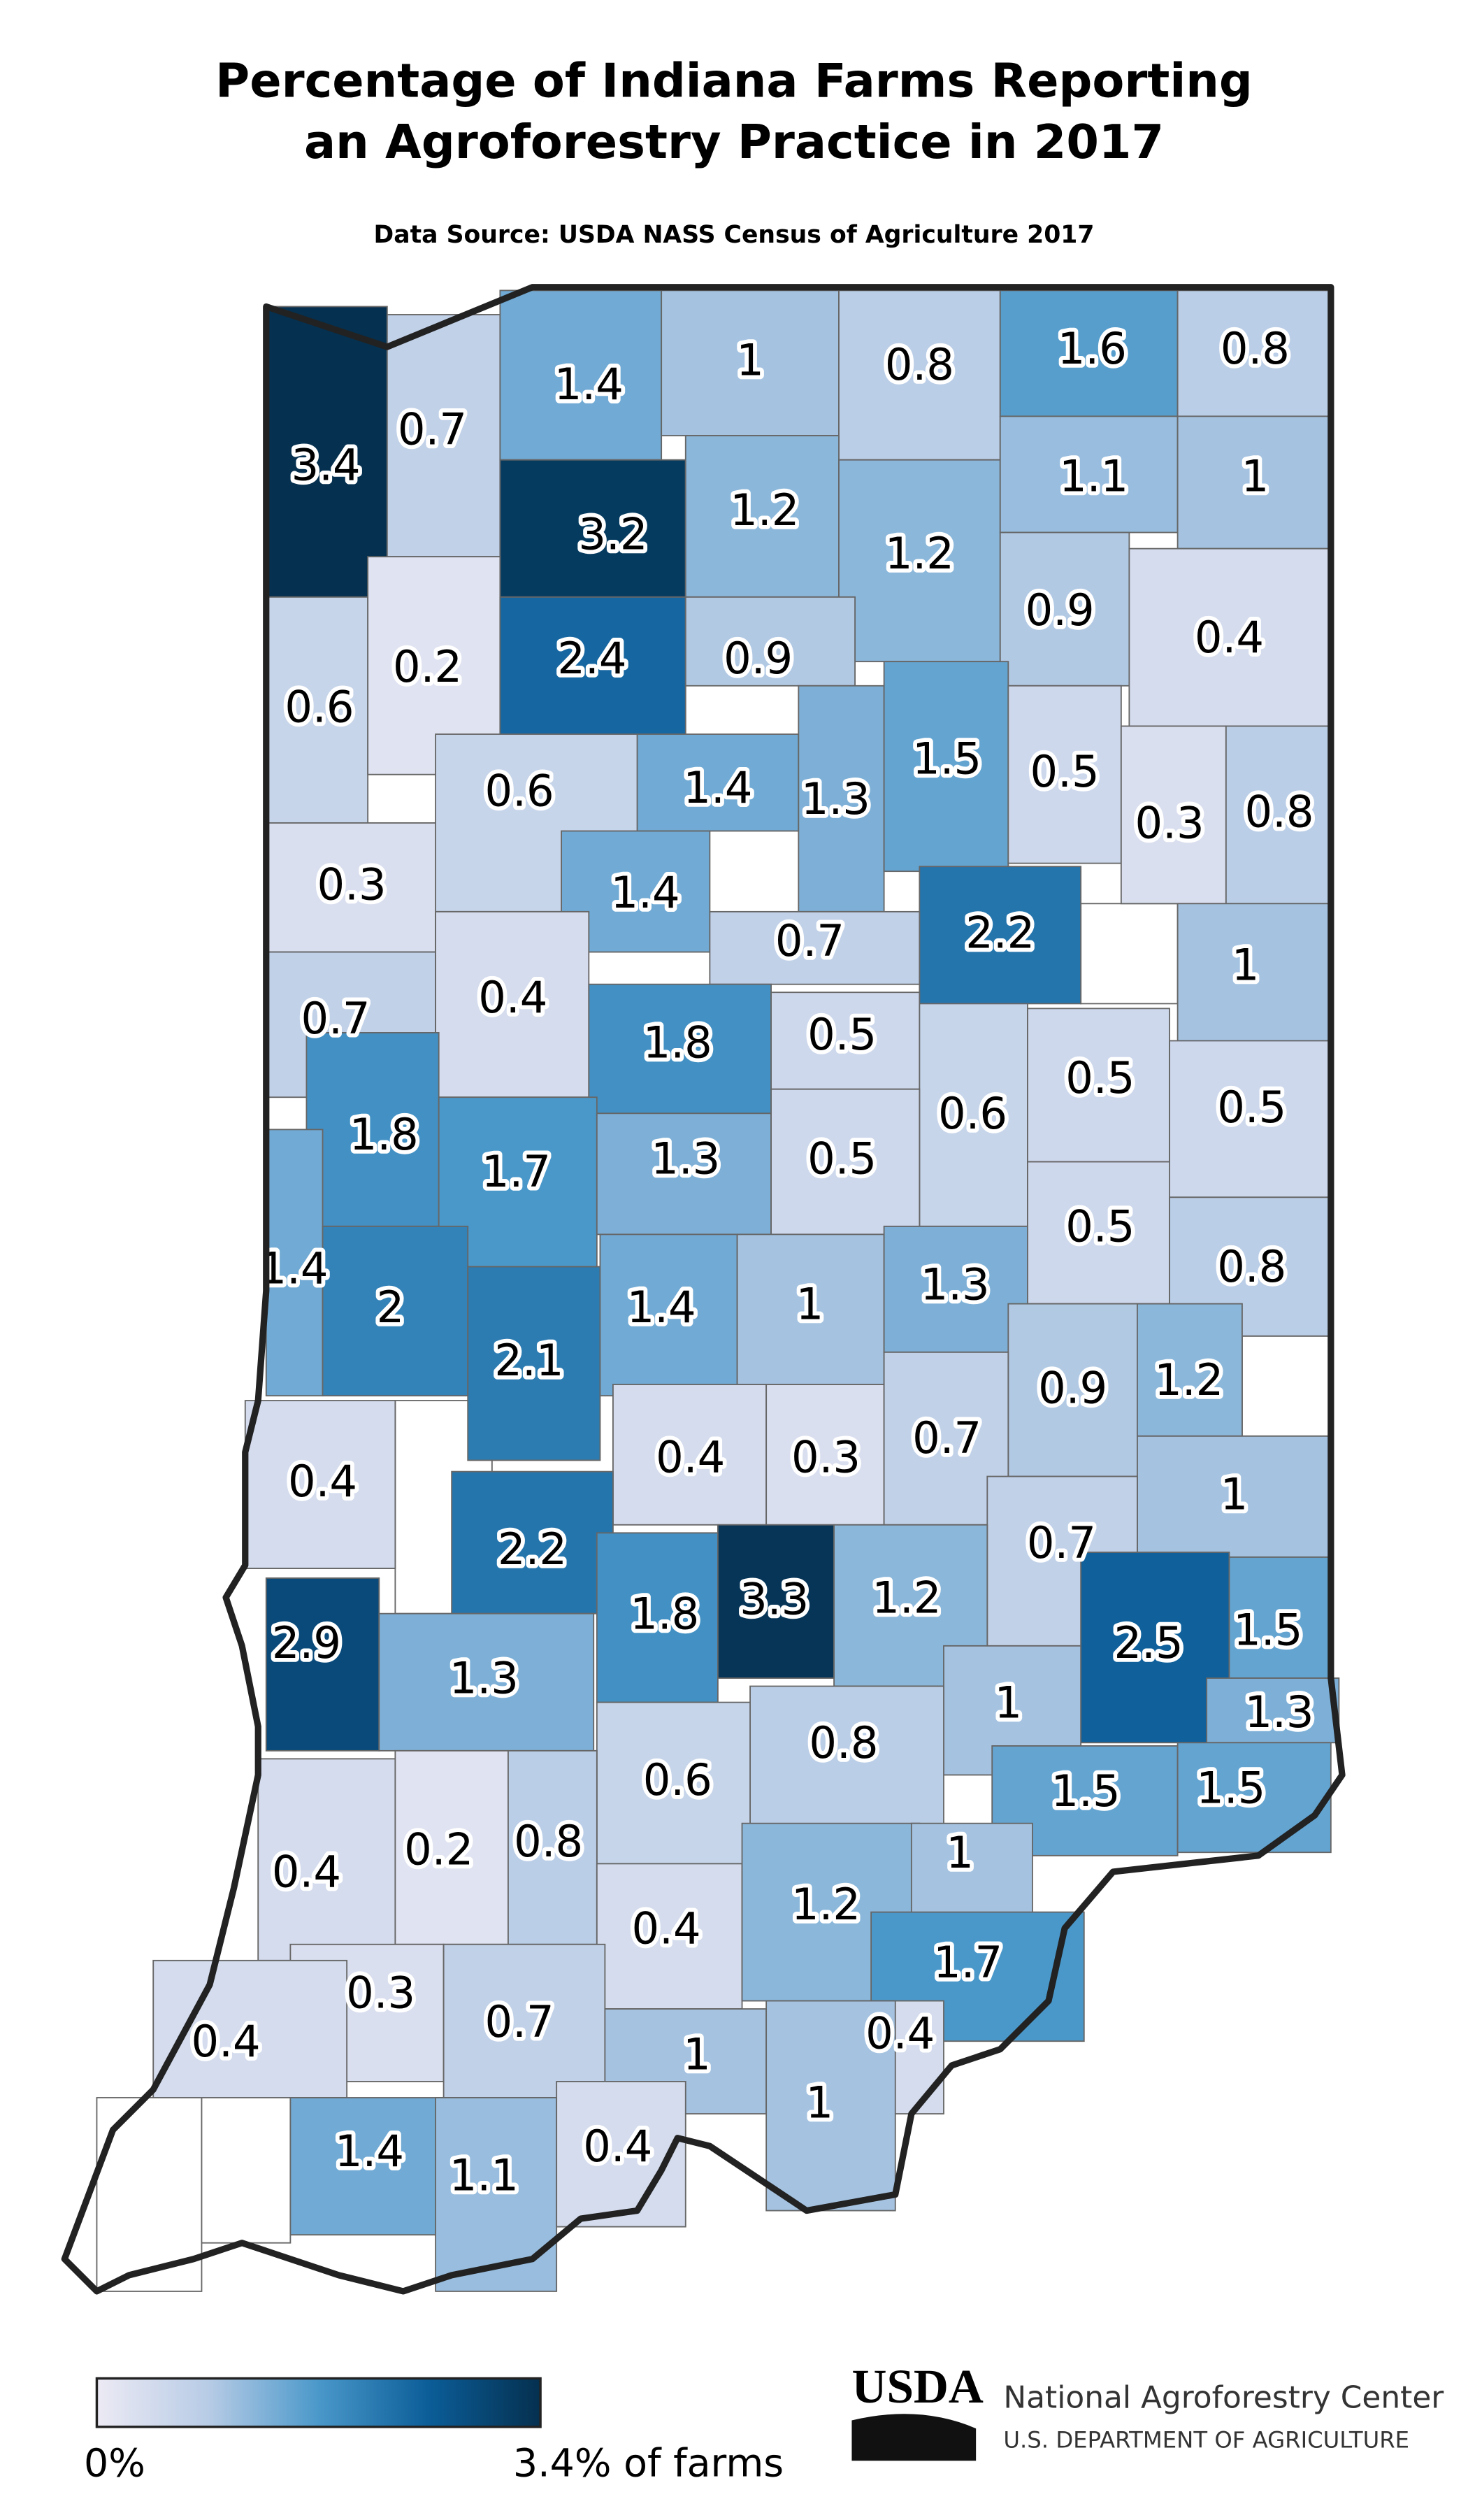  Describe the element at coordinates (427, 666) in the screenshot. I see `county-label: 0.2` at that location.